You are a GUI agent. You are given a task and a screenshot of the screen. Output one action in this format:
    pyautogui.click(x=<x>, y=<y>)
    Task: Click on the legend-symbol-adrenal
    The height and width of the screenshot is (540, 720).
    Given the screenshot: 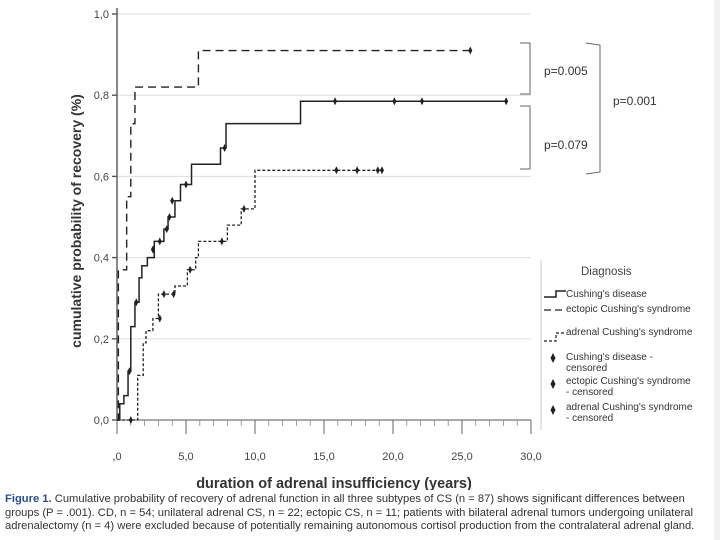 What is the action you would take?
    pyautogui.click(x=555, y=337)
    